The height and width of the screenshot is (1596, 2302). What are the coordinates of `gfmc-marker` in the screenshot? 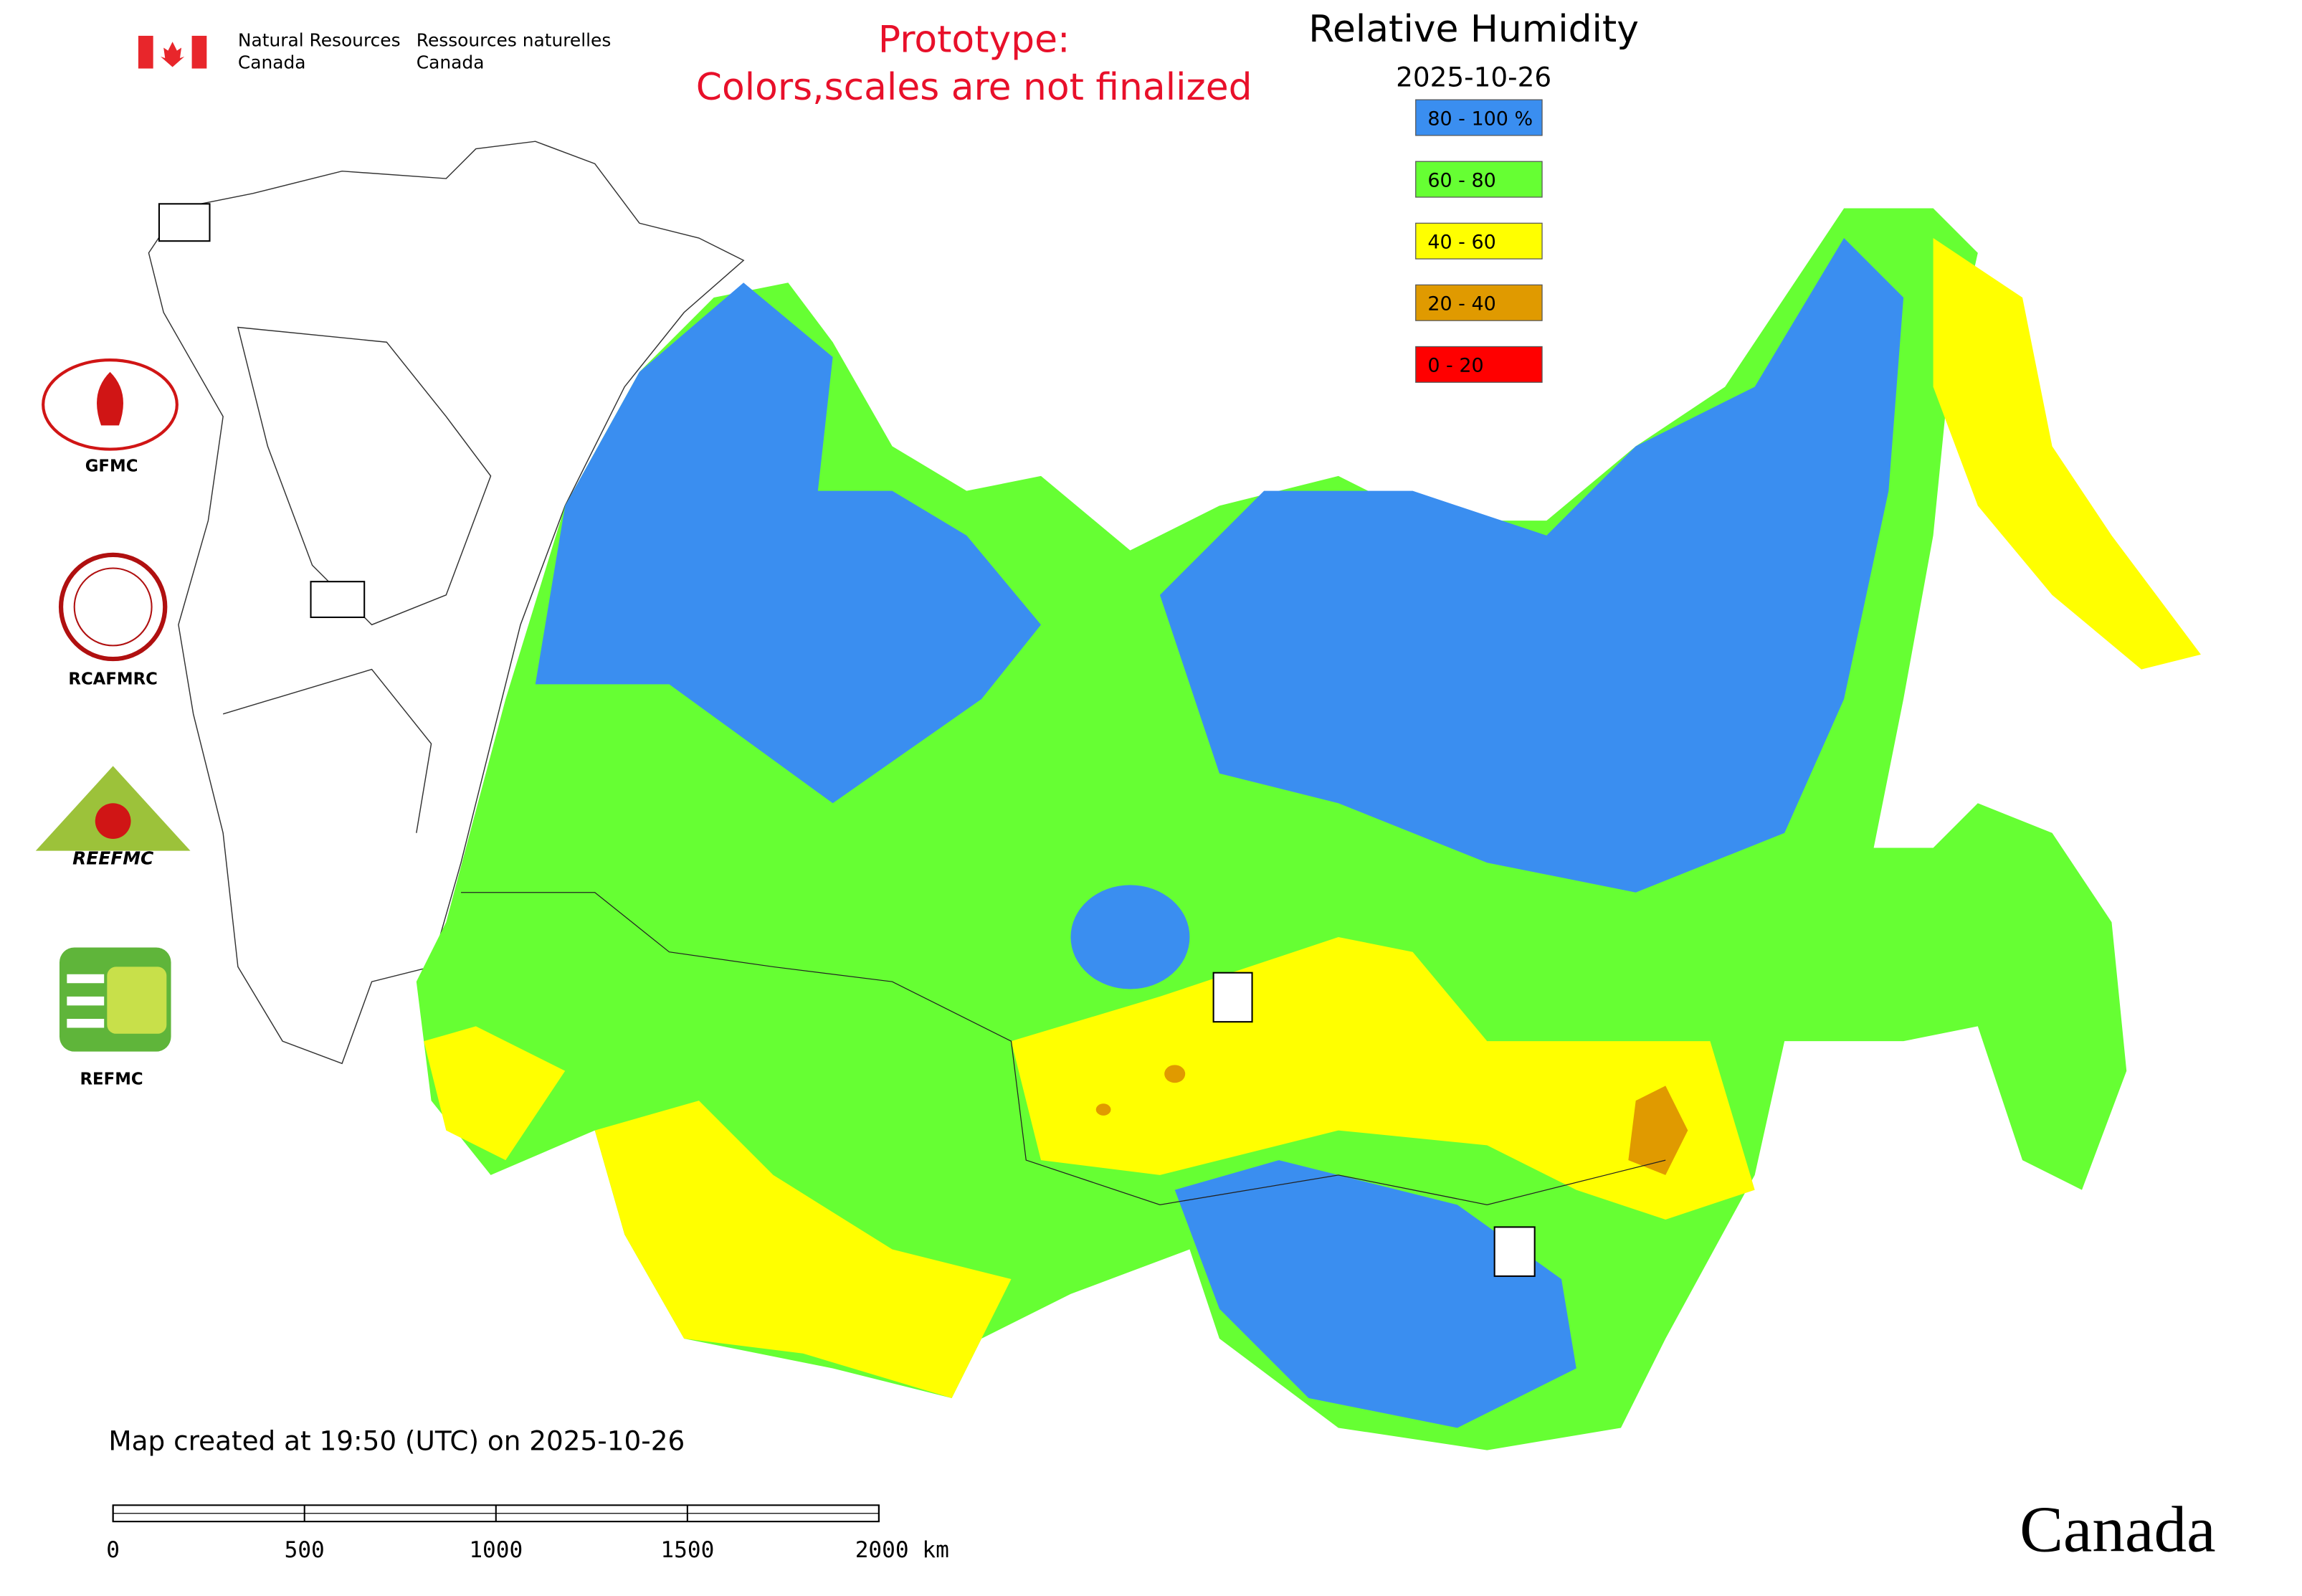 It's located at (184, 222).